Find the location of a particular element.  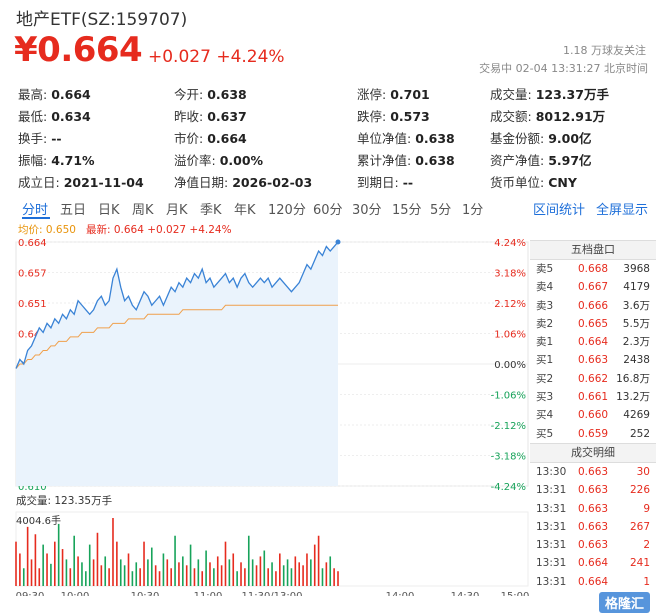

row-label: 卖2 is located at coordinates (545, 323).